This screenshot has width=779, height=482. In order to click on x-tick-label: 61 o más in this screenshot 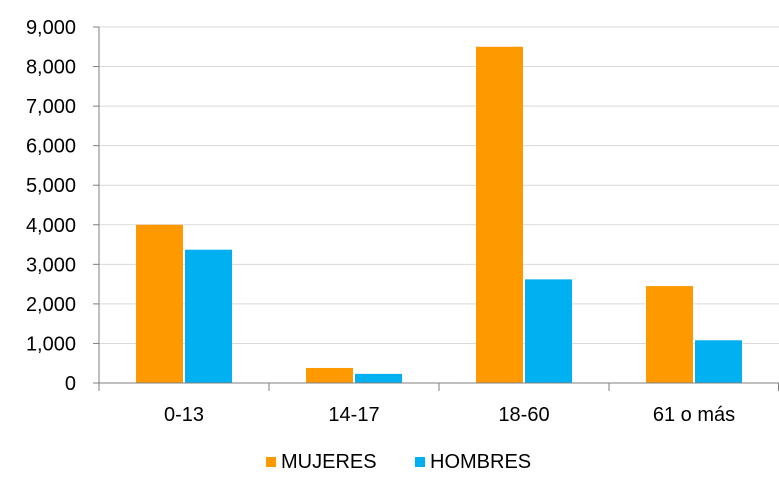, I will do `click(694, 415)`.